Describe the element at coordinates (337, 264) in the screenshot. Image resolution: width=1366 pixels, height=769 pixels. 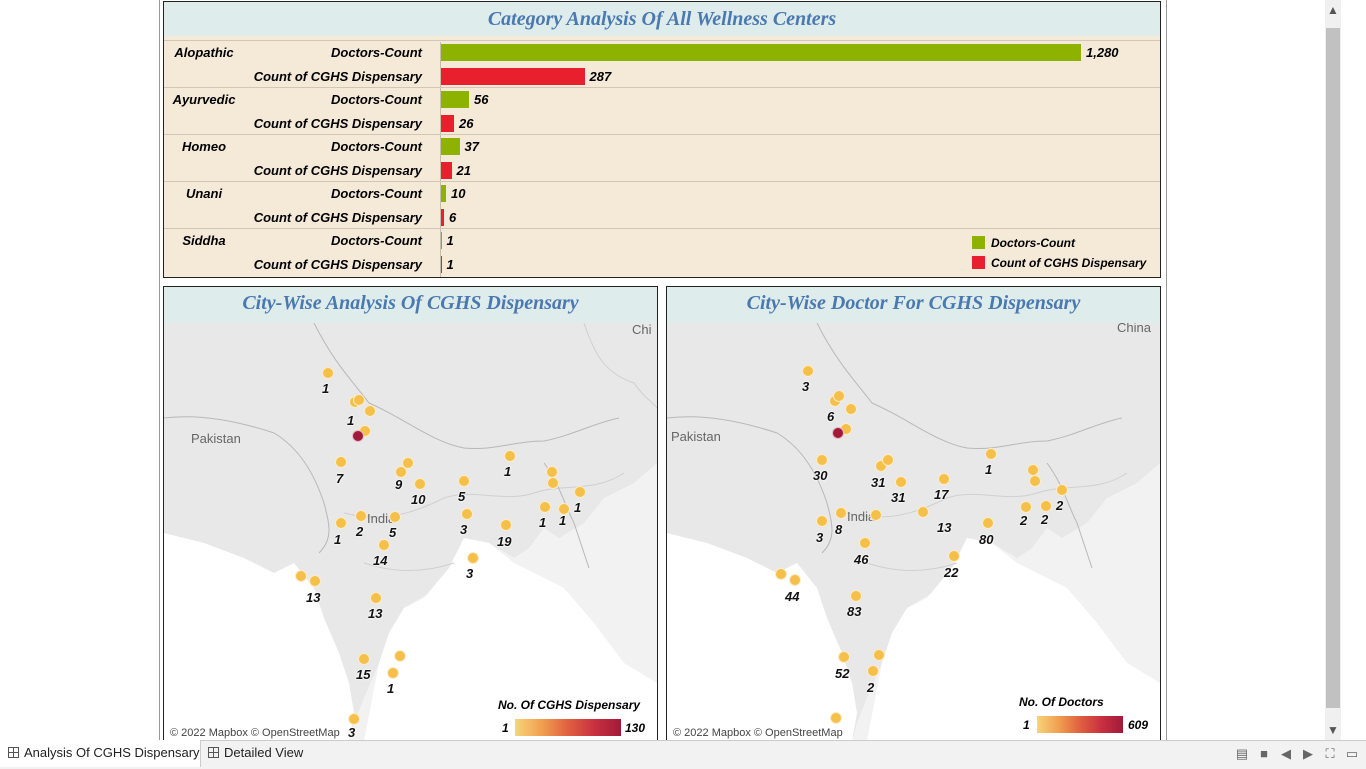
I see `measure-label-cghs: Count of CGHS Dispensary` at that location.